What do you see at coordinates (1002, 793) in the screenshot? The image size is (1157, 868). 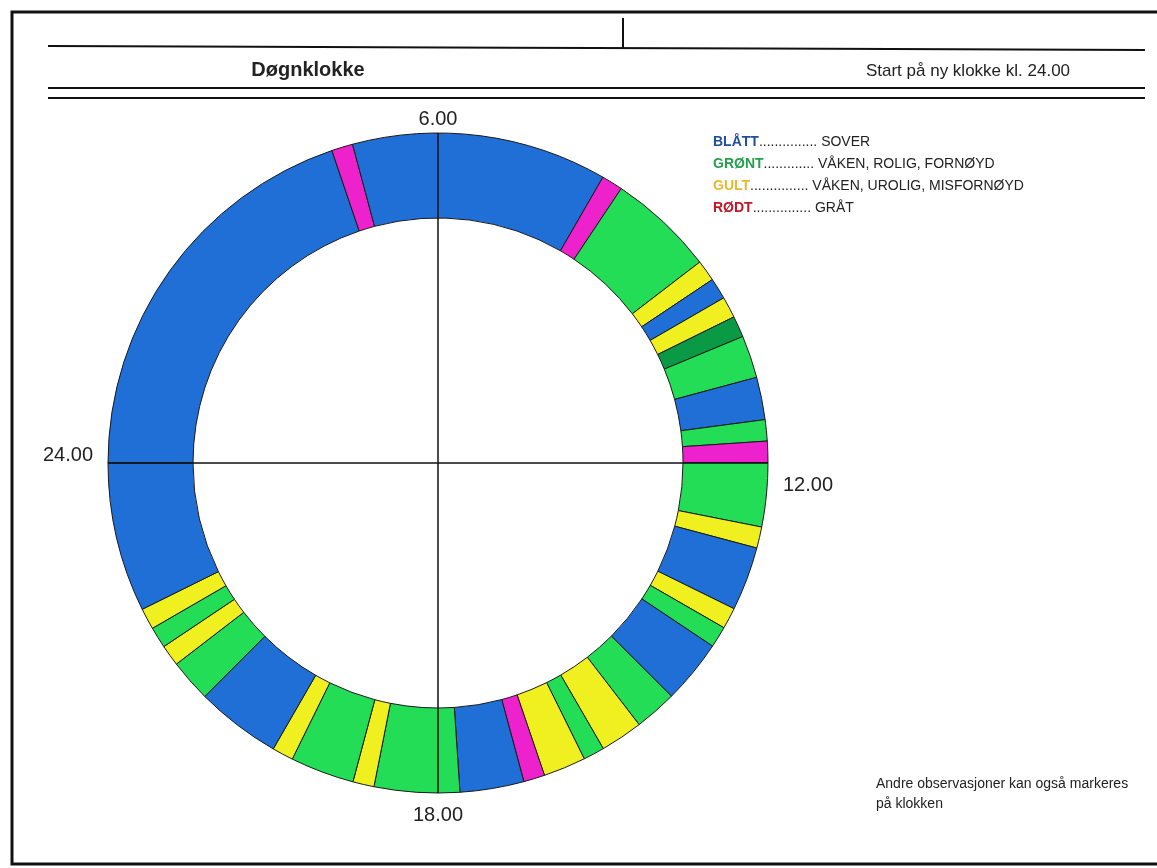 I see `text: Andre observasjoner kan også markeres på klokken` at bounding box center [1002, 793].